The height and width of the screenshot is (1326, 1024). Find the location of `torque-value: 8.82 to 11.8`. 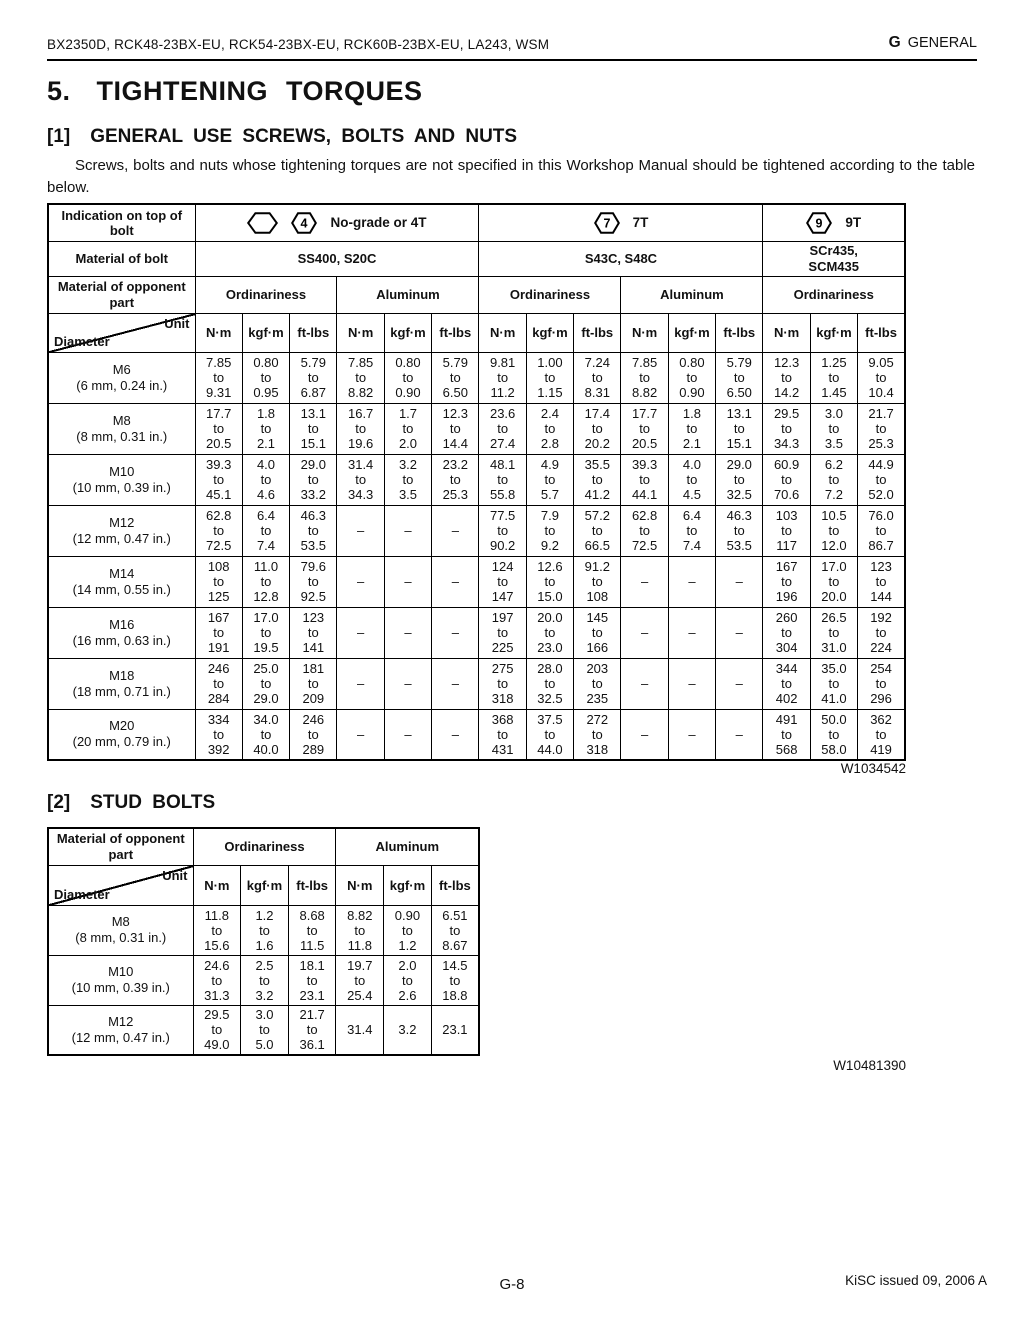

torque-value: 8.82 to 11.8 is located at coordinates (360, 930).